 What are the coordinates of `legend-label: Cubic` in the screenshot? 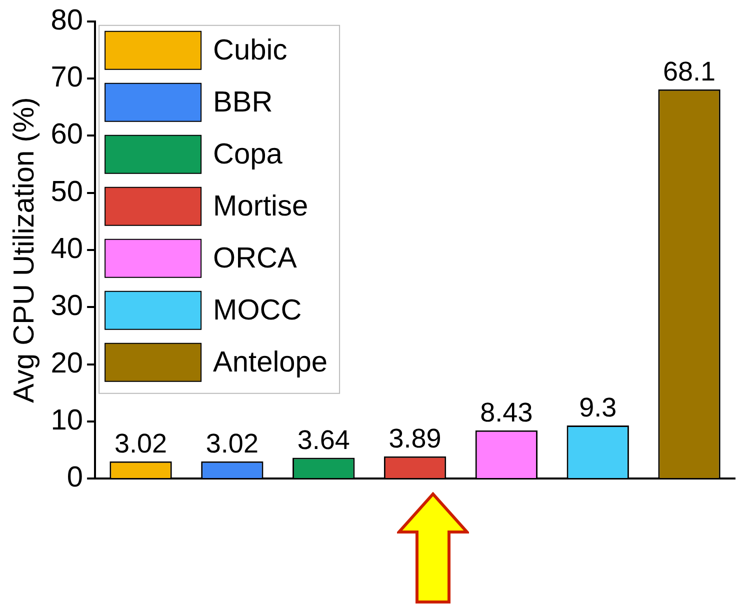 It's located at (250, 50).